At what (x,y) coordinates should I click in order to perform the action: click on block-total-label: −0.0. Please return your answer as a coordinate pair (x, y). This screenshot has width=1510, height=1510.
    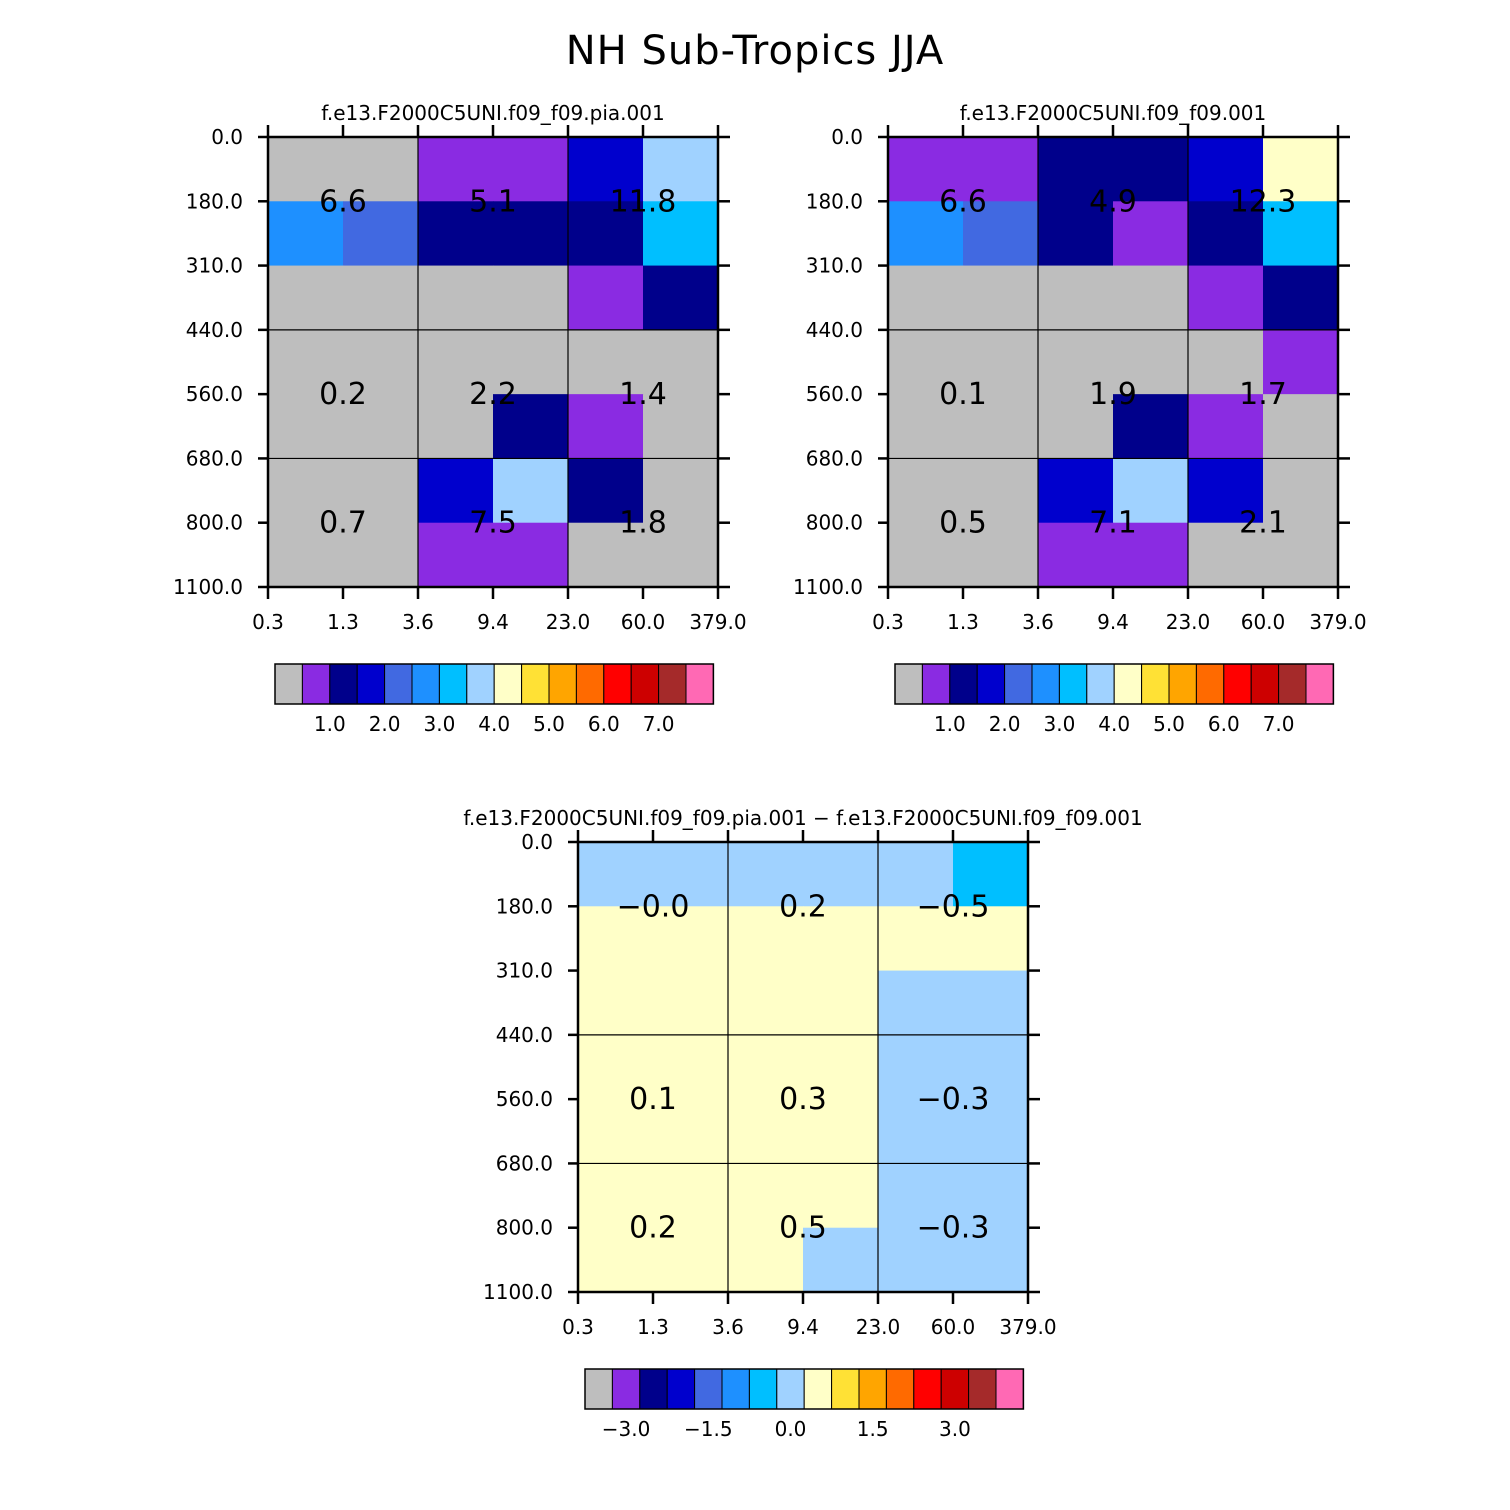
    Looking at the image, I should click on (653, 906).